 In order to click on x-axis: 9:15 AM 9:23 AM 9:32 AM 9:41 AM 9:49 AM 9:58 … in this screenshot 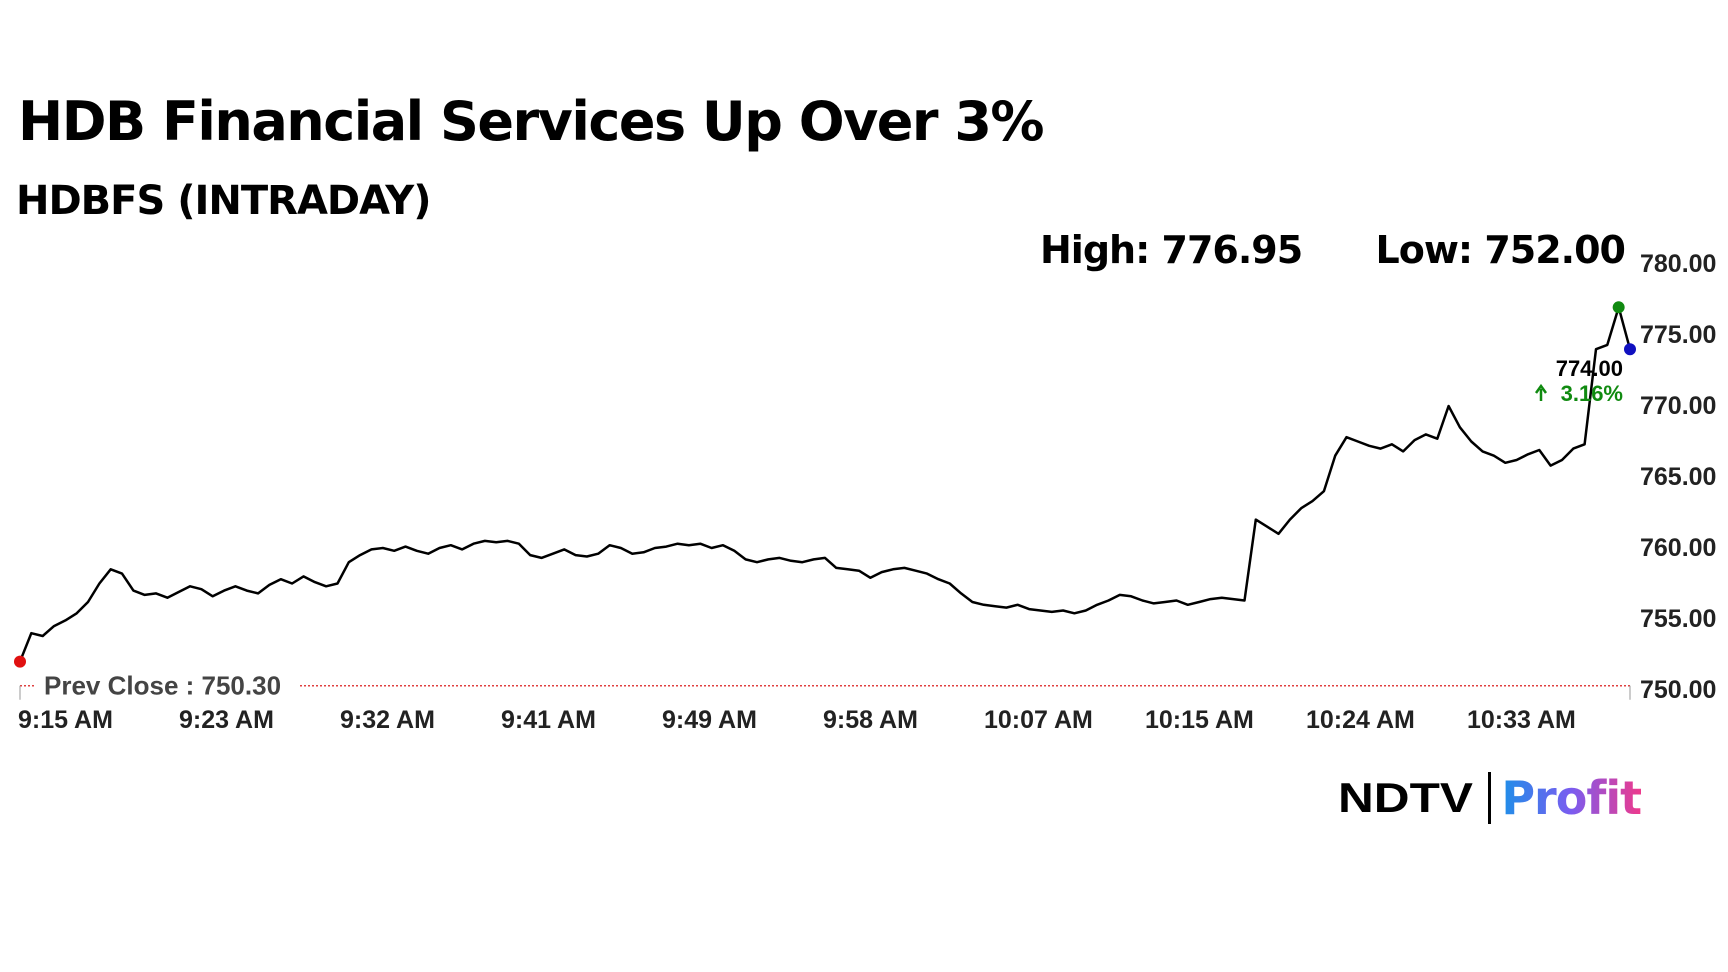, I will do `click(797, 720)`.